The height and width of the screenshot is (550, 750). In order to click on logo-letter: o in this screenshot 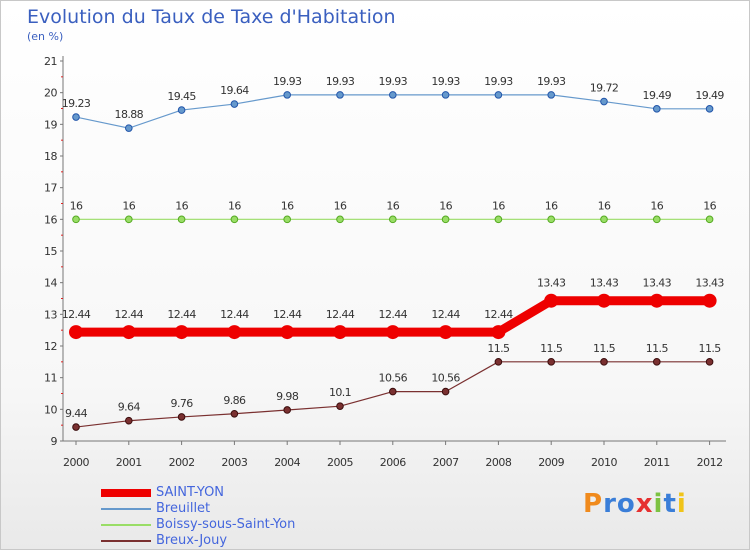, I will do `click(626, 504)`.